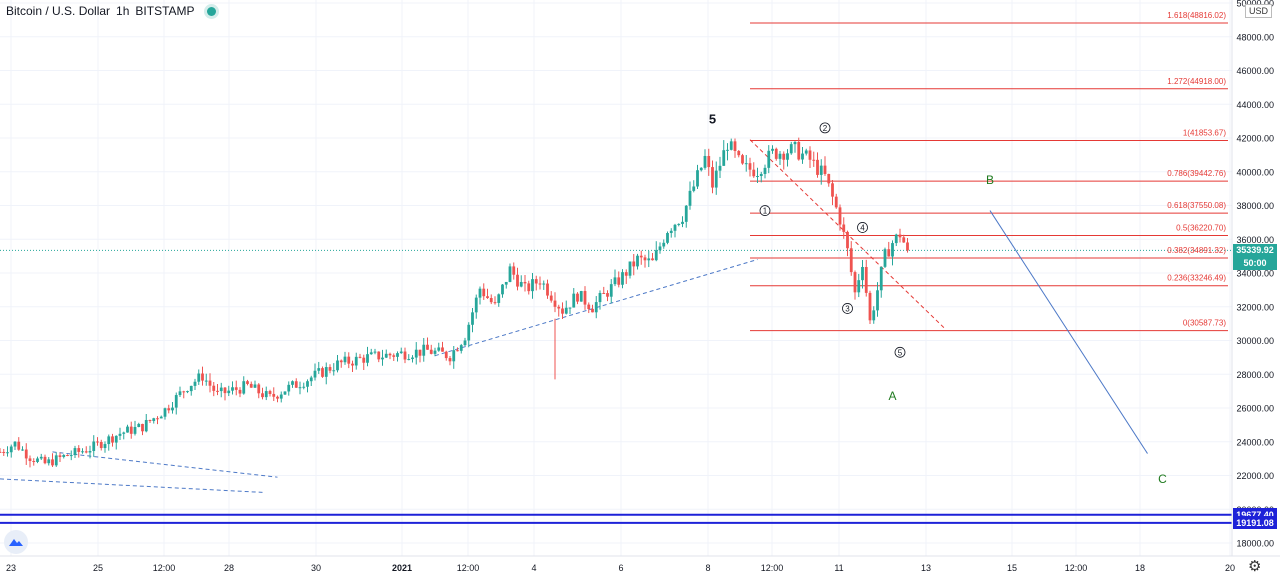 This screenshot has width=1280, height=578. What do you see at coordinates (1196, 81) in the screenshot?
I see `fib-level-label: 1.272(44918.00)` at bounding box center [1196, 81].